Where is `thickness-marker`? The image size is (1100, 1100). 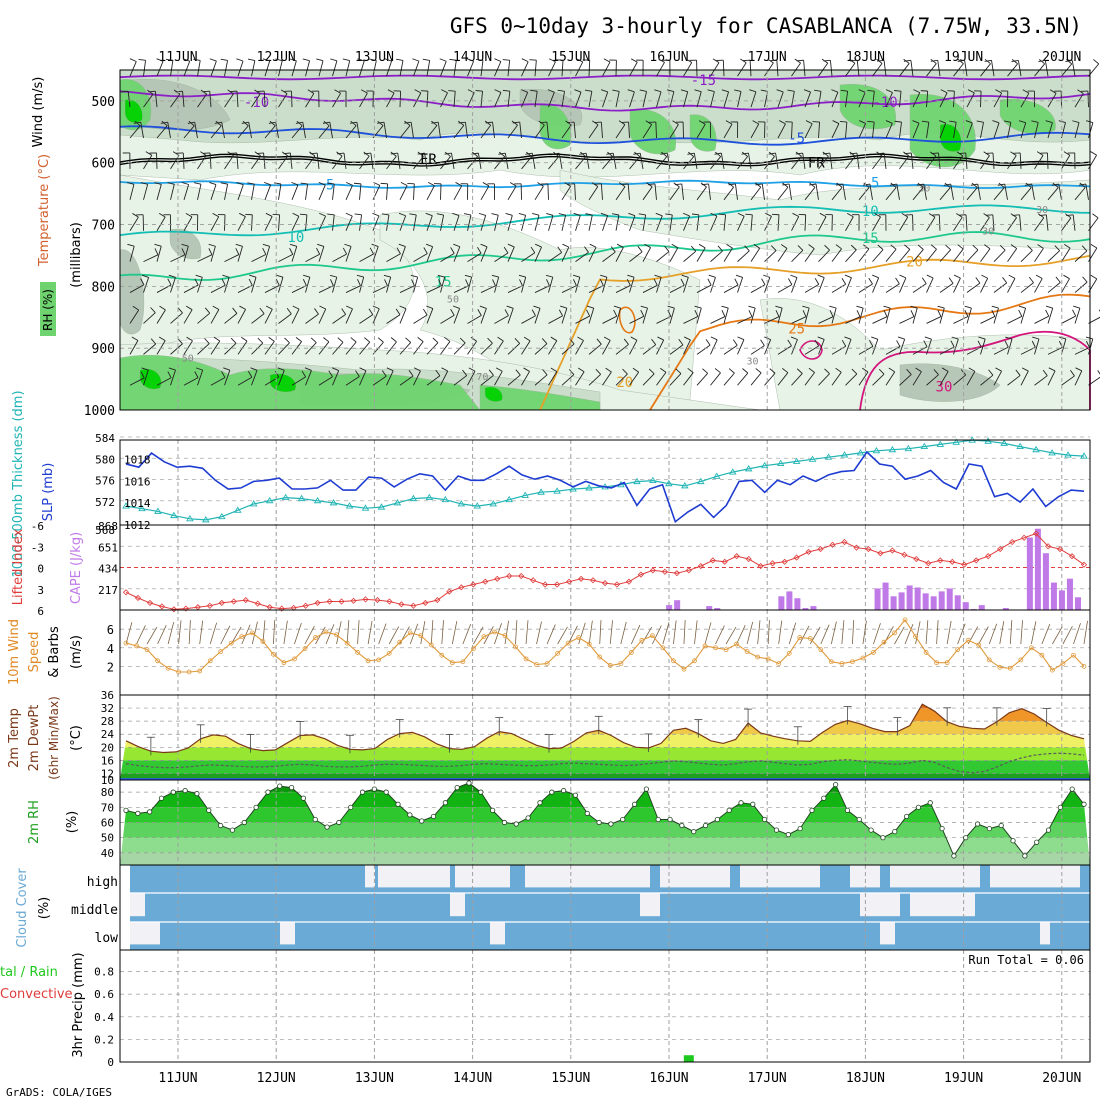
thickness-marker is located at coordinates (716, 475).